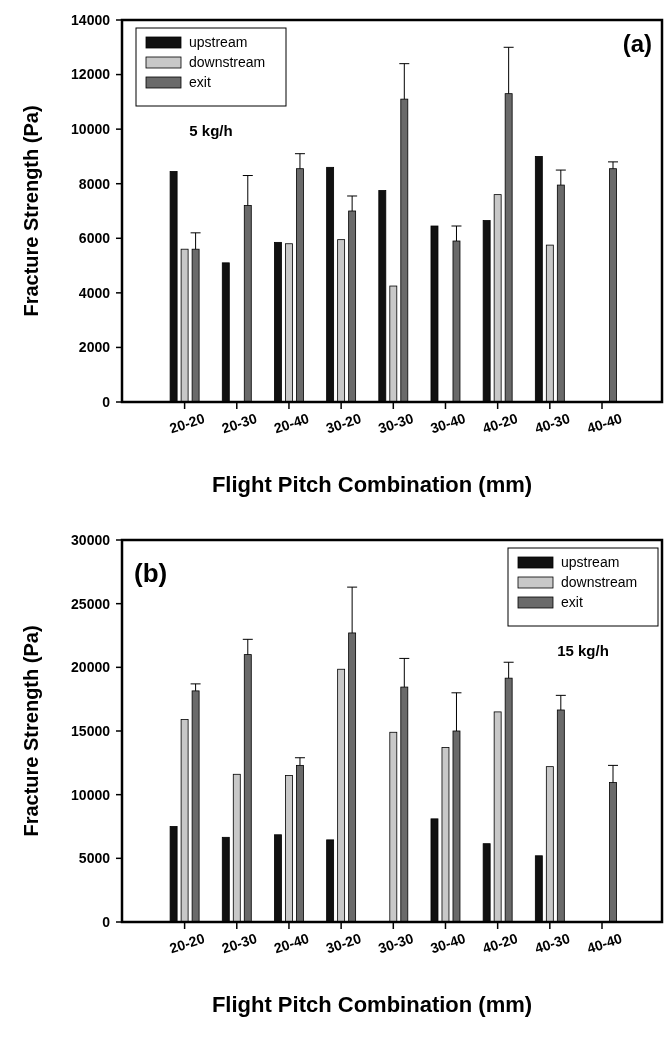 The width and height of the screenshot is (665, 1048). What do you see at coordinates (91, 603) in the screenshot?
I see `y-tick-label: 25000` at bounding box center [91, 603].